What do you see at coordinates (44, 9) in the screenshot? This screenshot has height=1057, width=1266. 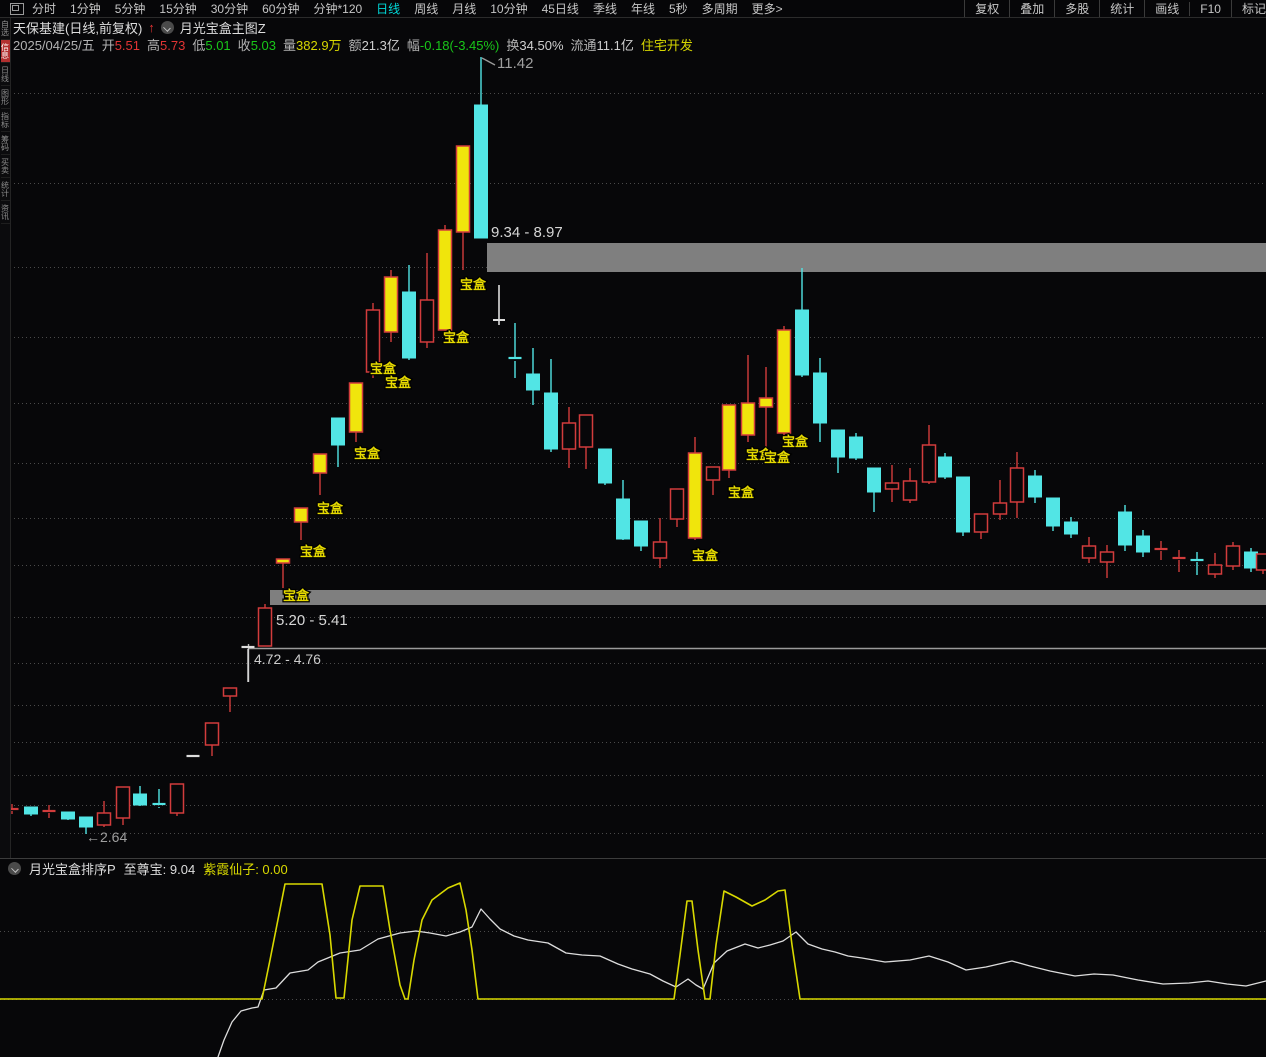 I see `menu-item-分时: 分时` at bounding box center [44, 9].